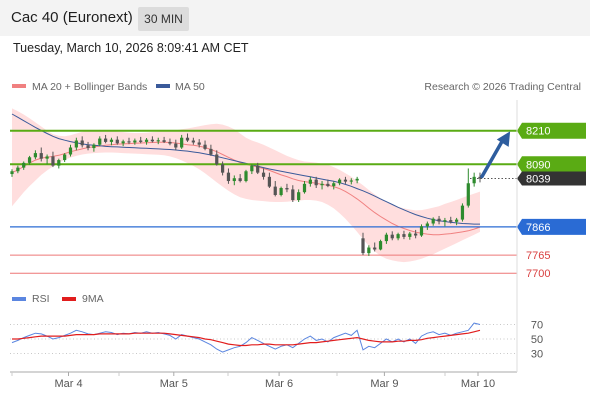  Describe the element at coordinates (537, 355) in the screenshot. I see `rsi-tick-label: 30` at that location.